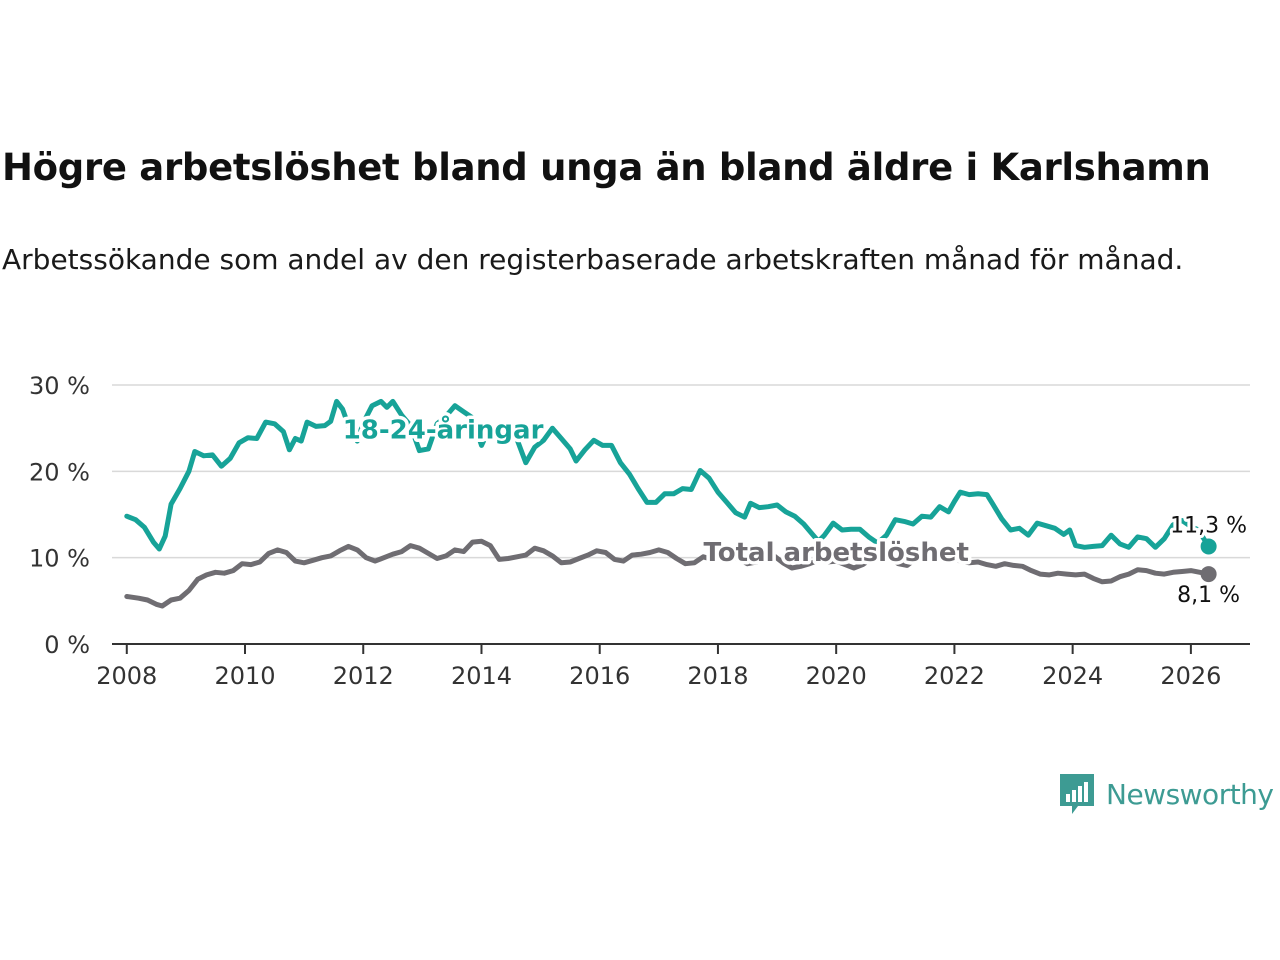 Image resolution: width=1280 pixels, height=960 pixels. Describe the element at coordinates (835, 553) in the screenshot. I see `series-label-total: Total arbetslöshet` at that location.